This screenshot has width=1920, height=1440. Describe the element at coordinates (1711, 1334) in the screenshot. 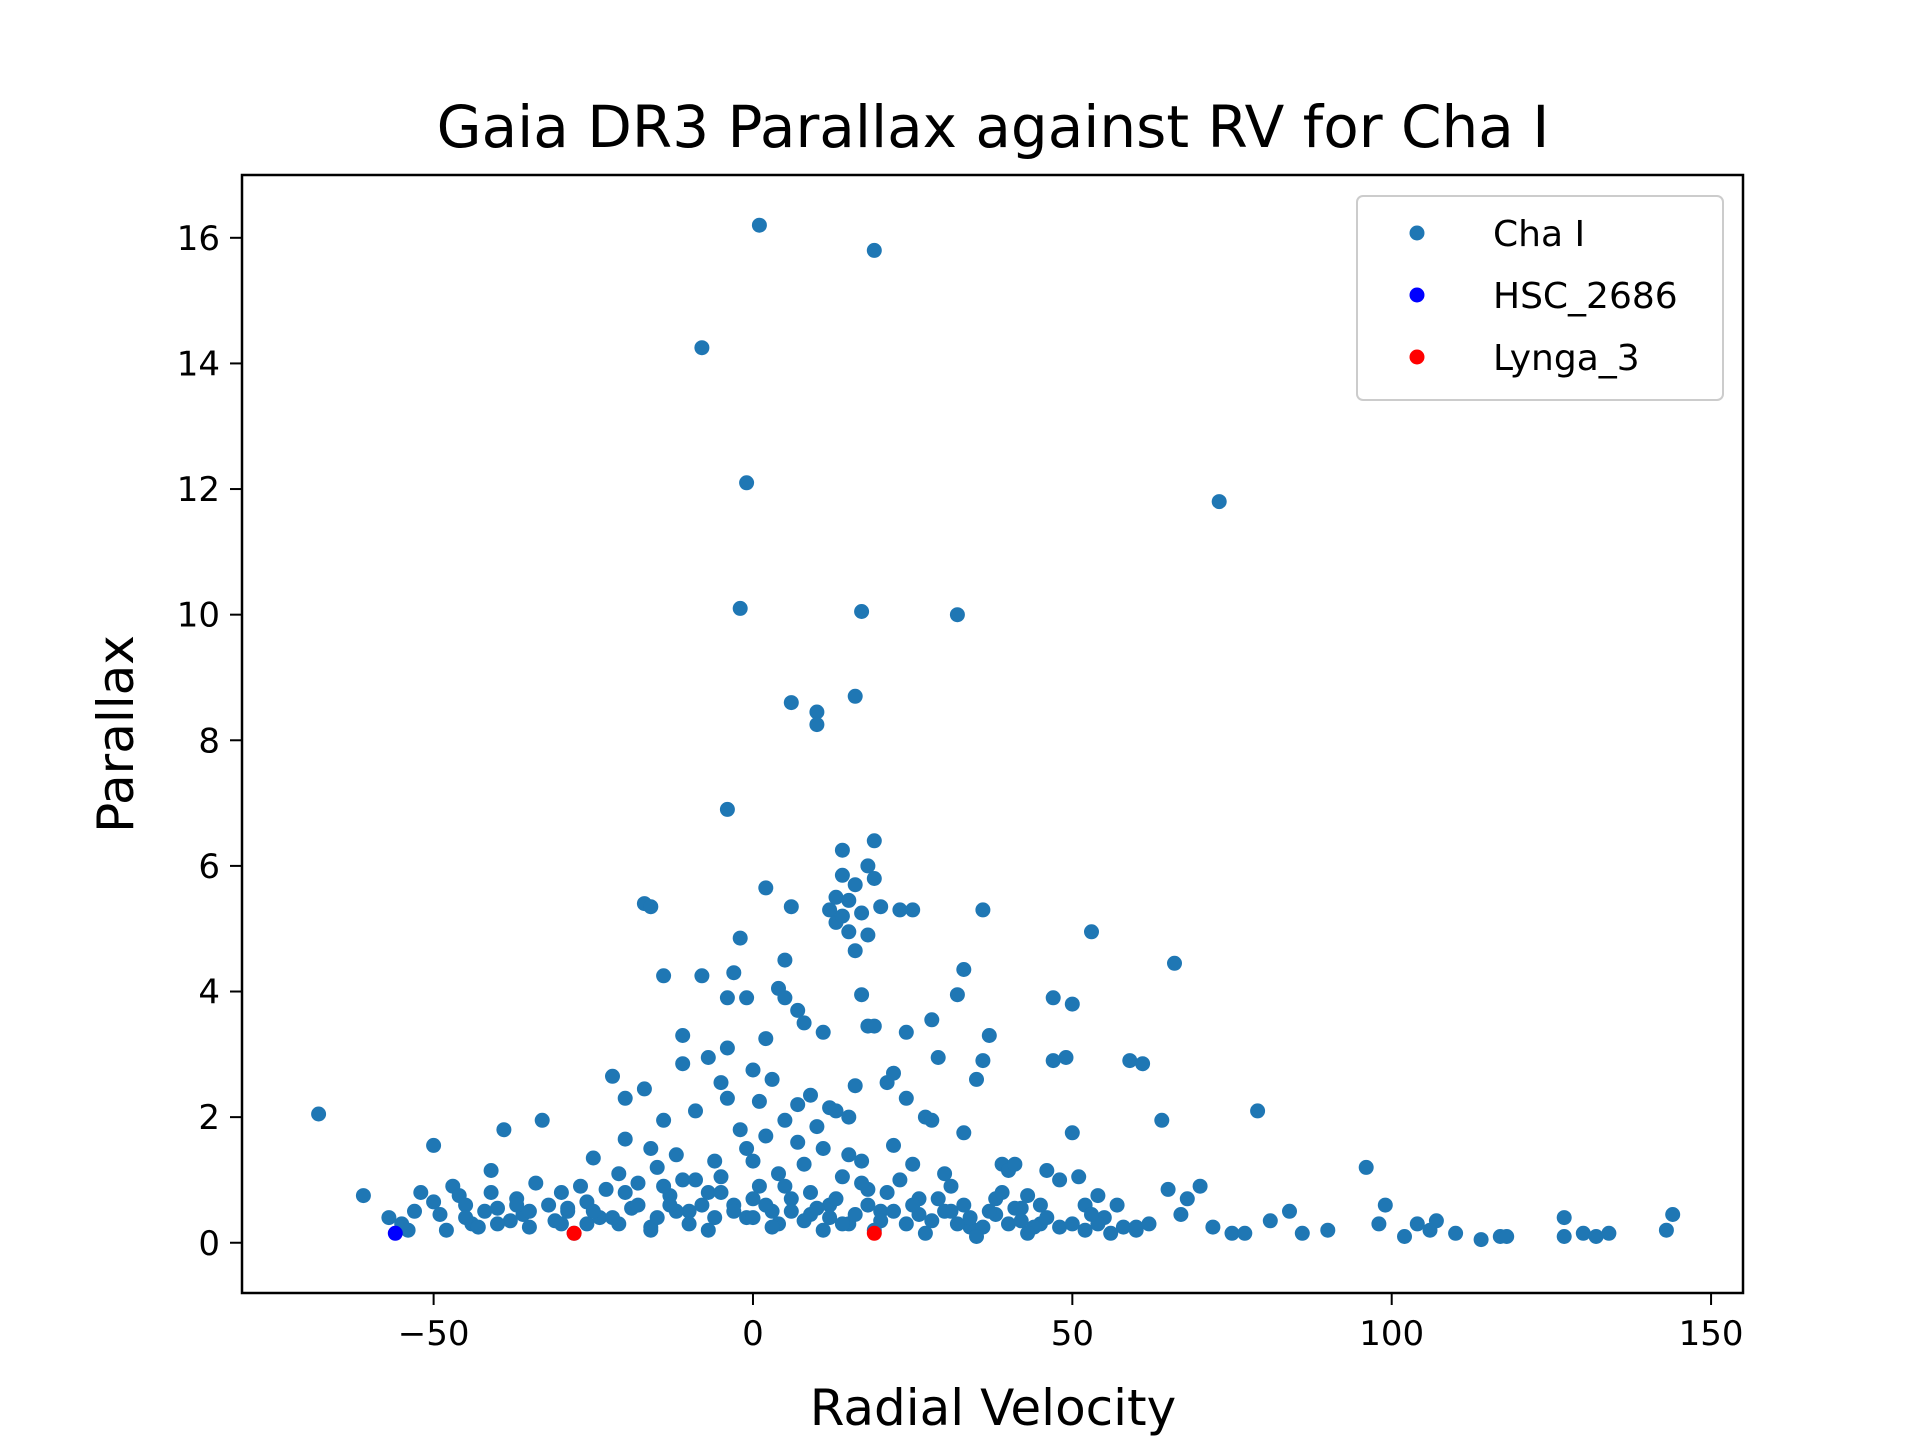

I see `x-tick-label: 150` at that location.